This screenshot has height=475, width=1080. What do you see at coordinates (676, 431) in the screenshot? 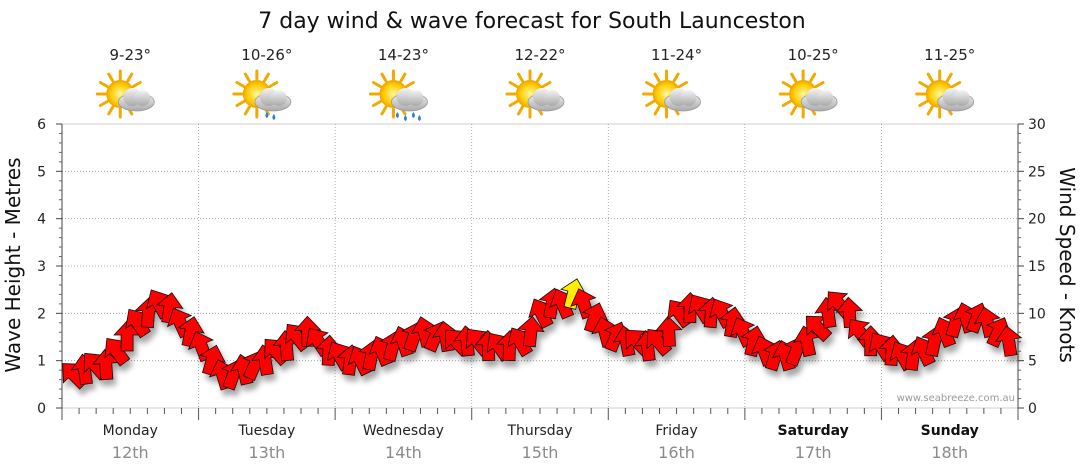
I see `day-label: Friday` at bounding box center [676, 431].